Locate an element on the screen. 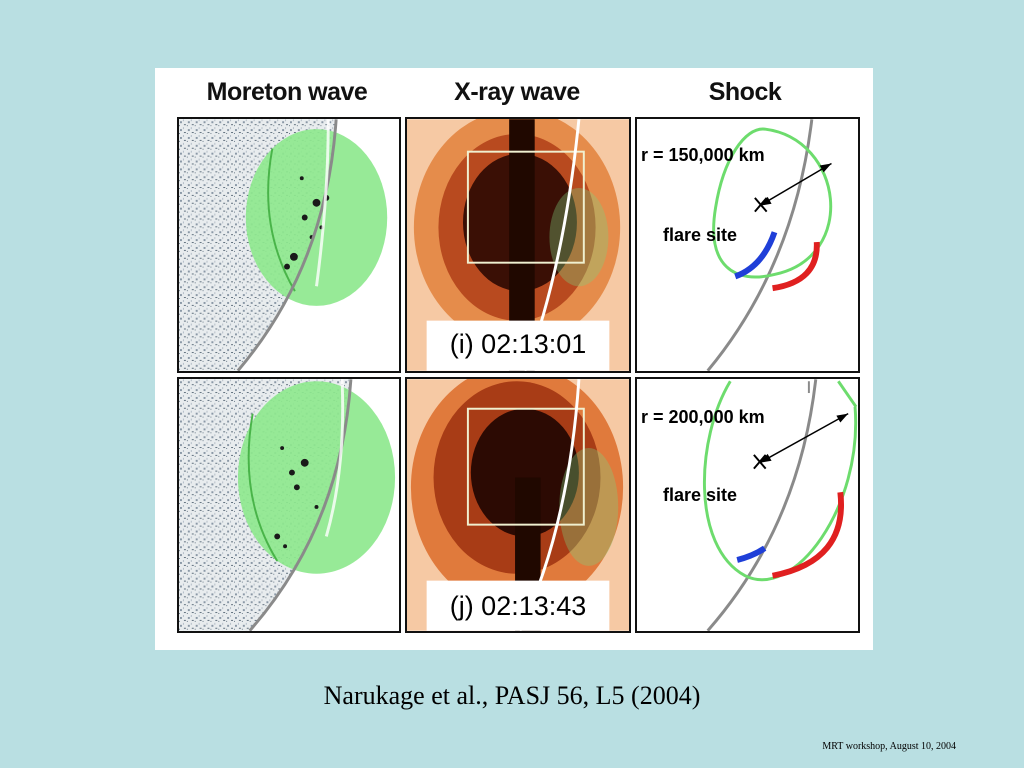 The width and height of the screenshot is (1024, 768). time-label-1: (i) 02:13:01 is located at coordinates (518, 344).